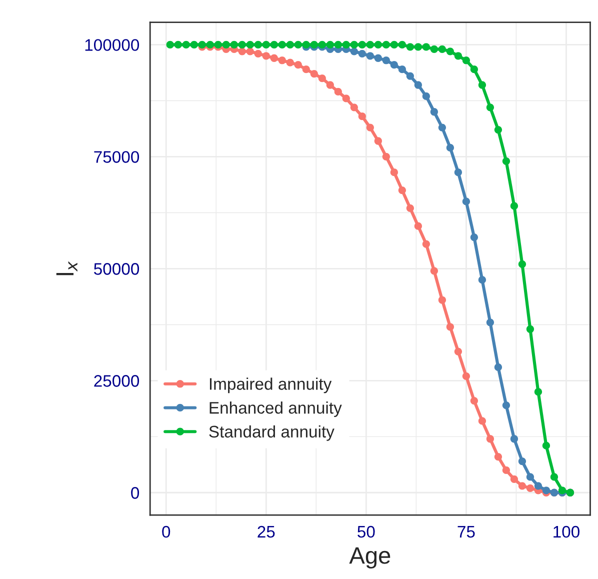 This screenshot has width=598, height=579. I want to click on legend-label: Impaired annuity, so click(271, 386).